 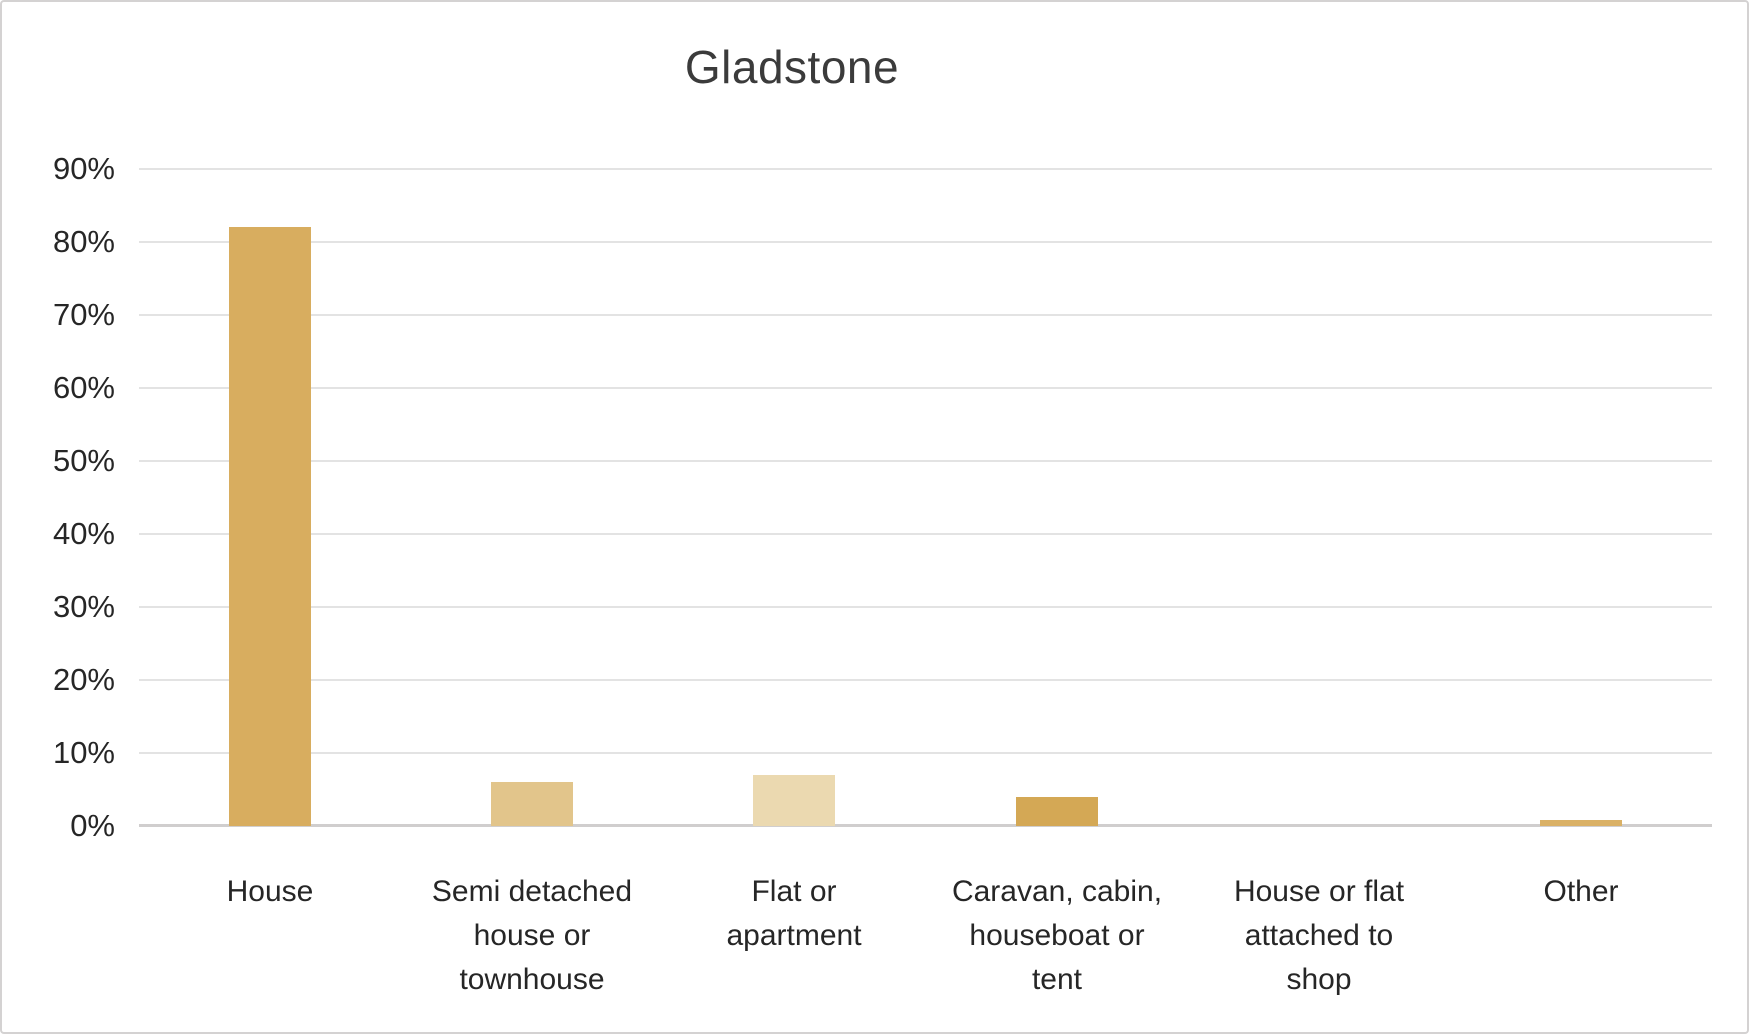 What do you see at coordinates (1319, 935) in the screenshot?
I see `x-category-label-house-or-flat-attached-to-shop: House or flat attached to shop` at bounding box center [1319, 935].